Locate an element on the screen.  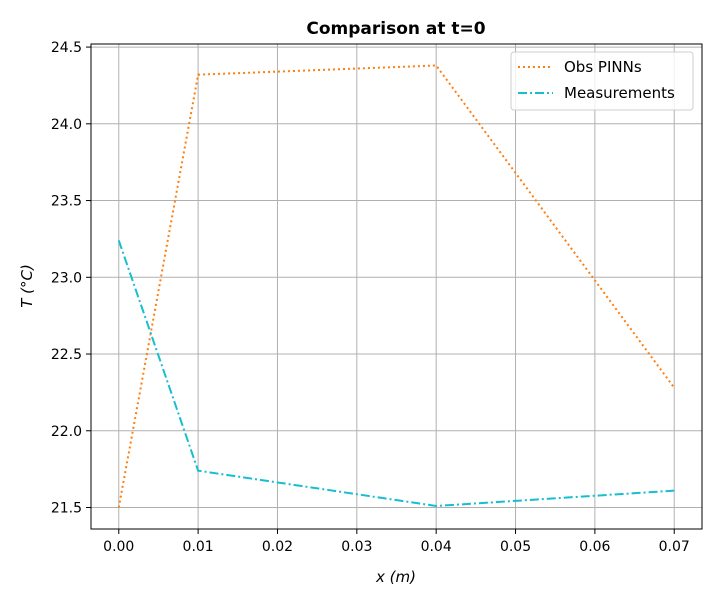
legend: Obs PINNs Measurements is located at coordinates (602, 81).